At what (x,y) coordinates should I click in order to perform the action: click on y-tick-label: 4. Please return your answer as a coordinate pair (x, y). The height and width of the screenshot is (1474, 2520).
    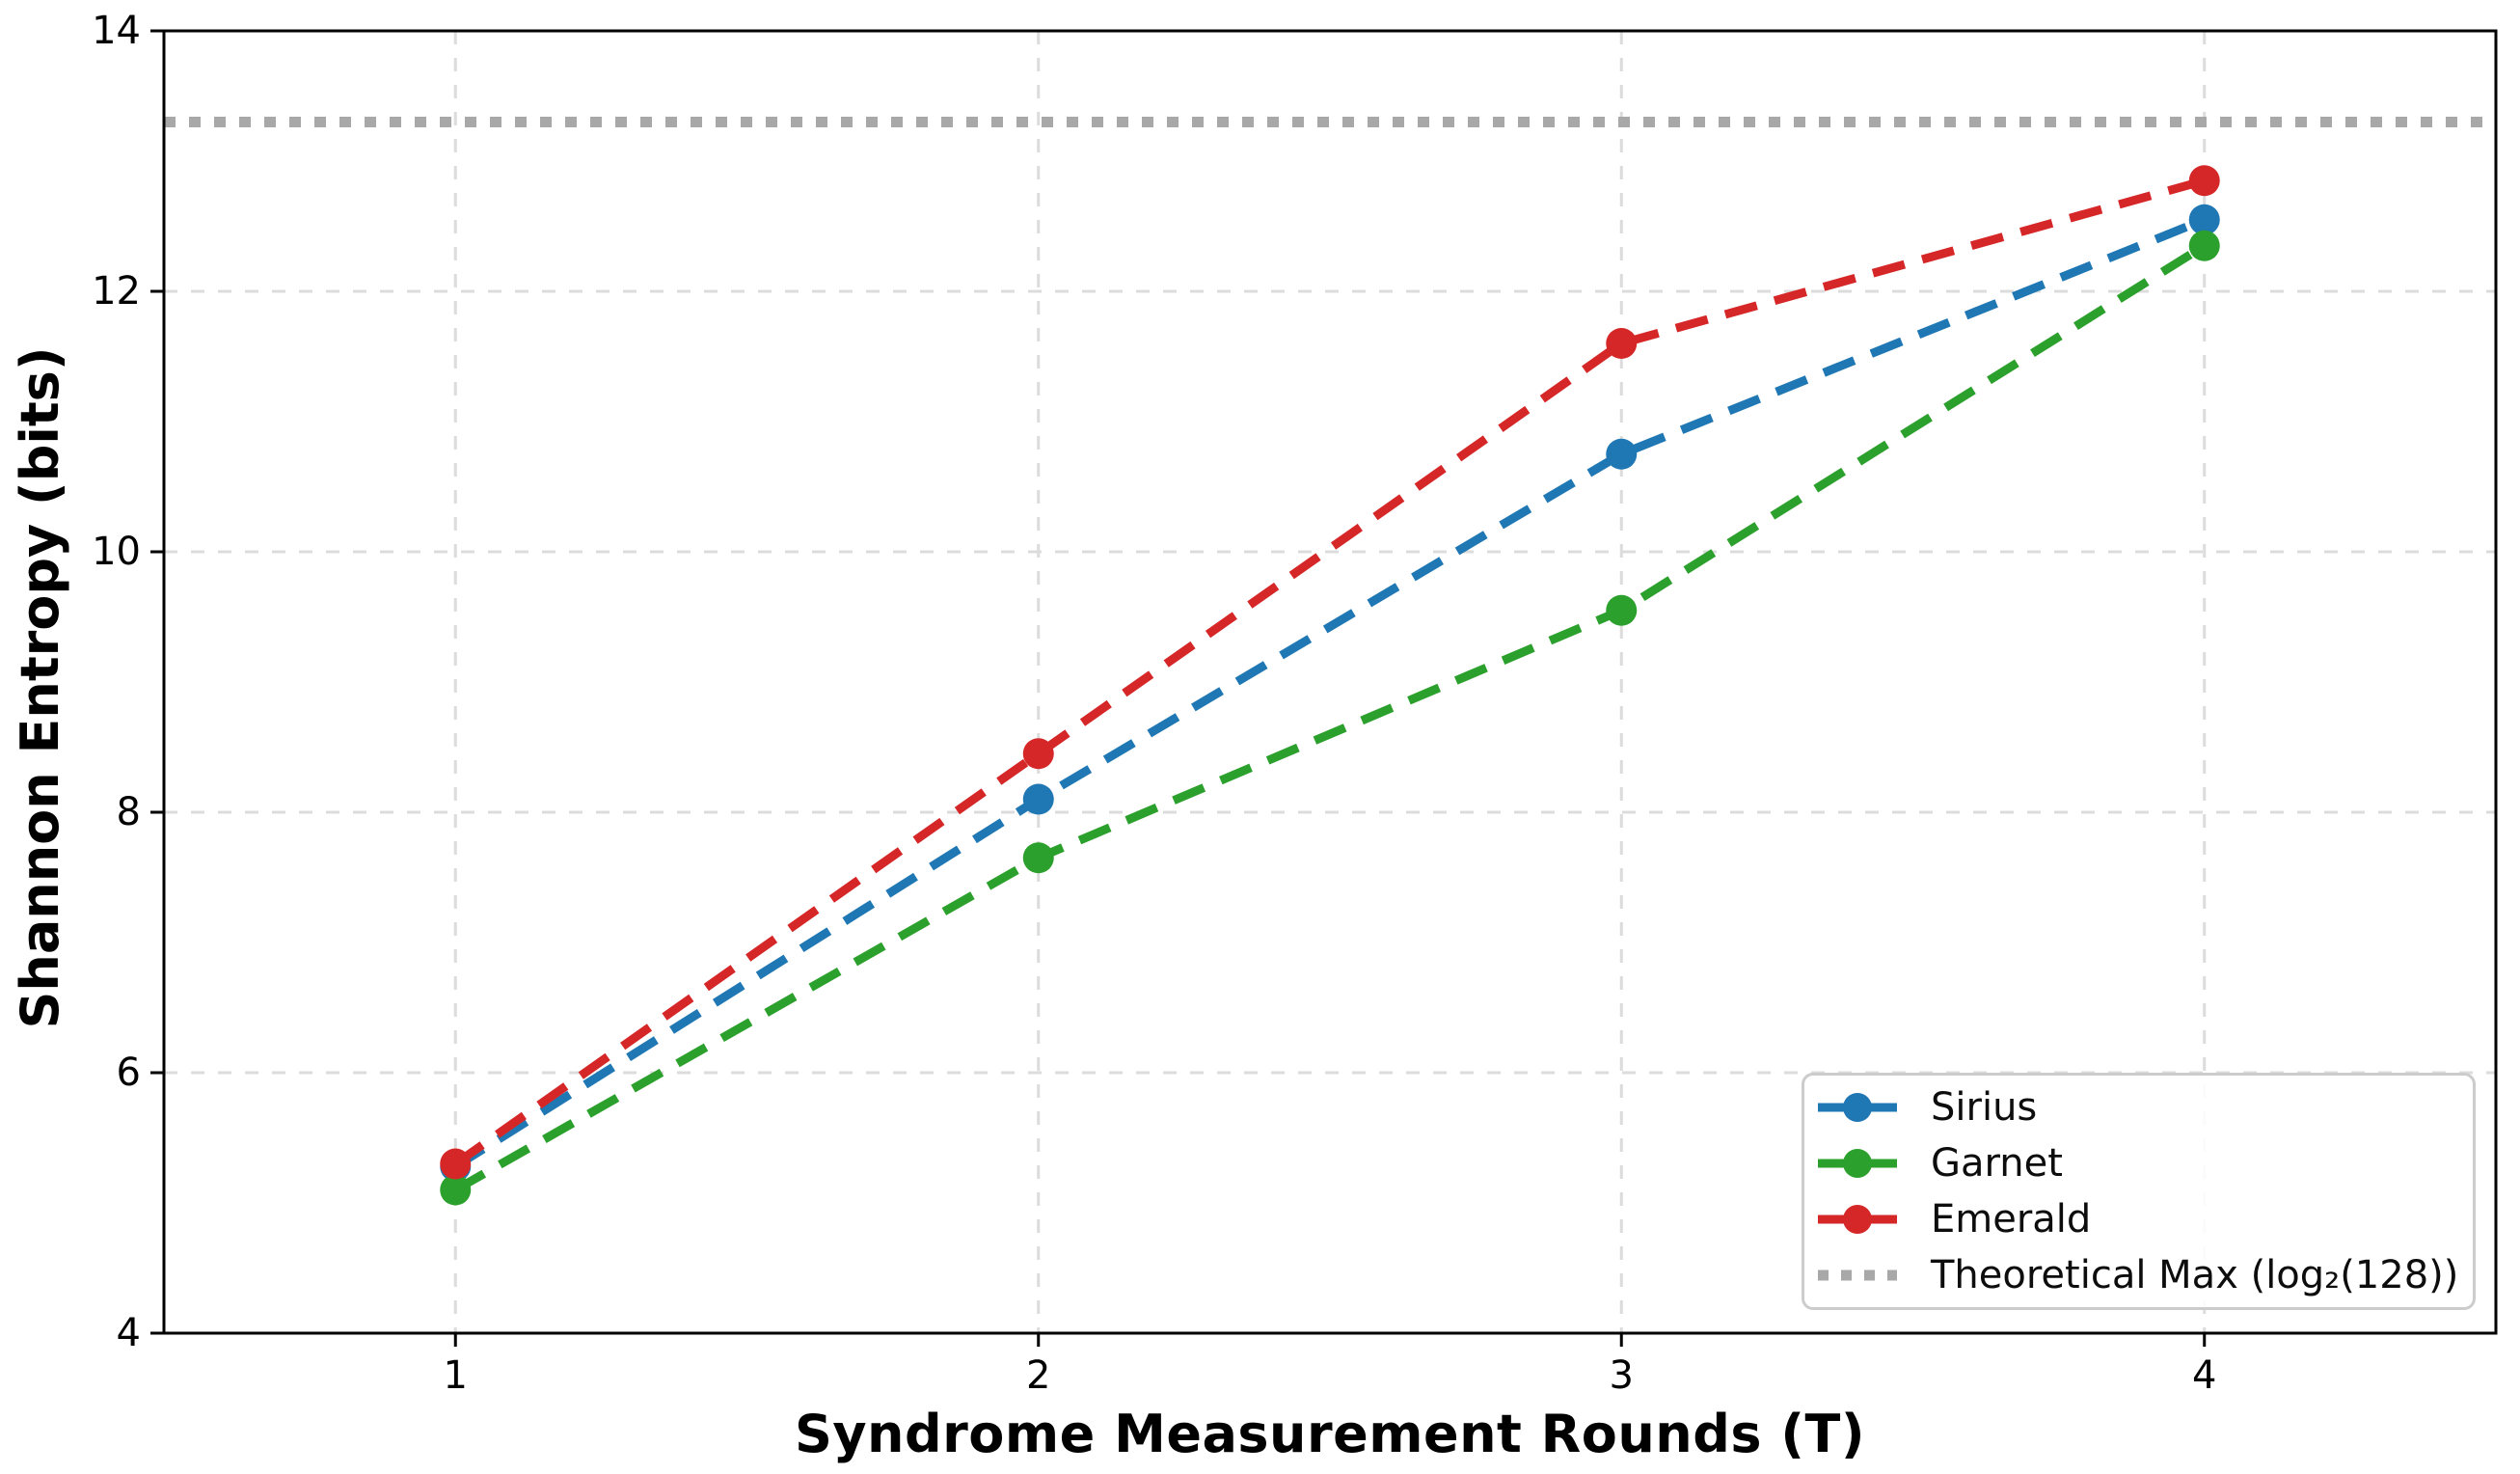
    Looking at the image, I should click on (129, 1333).